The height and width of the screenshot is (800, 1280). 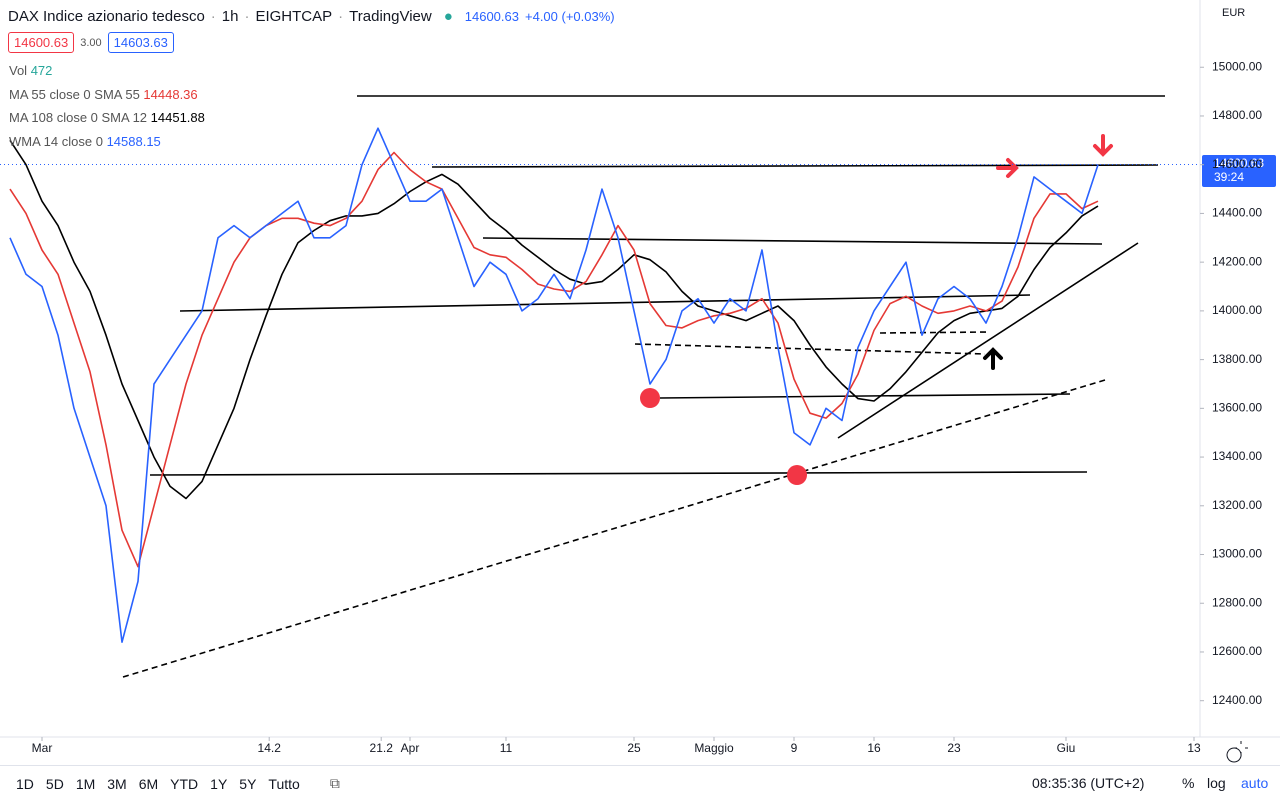 What do you see at coordinates (74, 94) in the screenshot?
I see `legend-name: MA 55 close 0 SMA 55` at bounding box center [74, 94].